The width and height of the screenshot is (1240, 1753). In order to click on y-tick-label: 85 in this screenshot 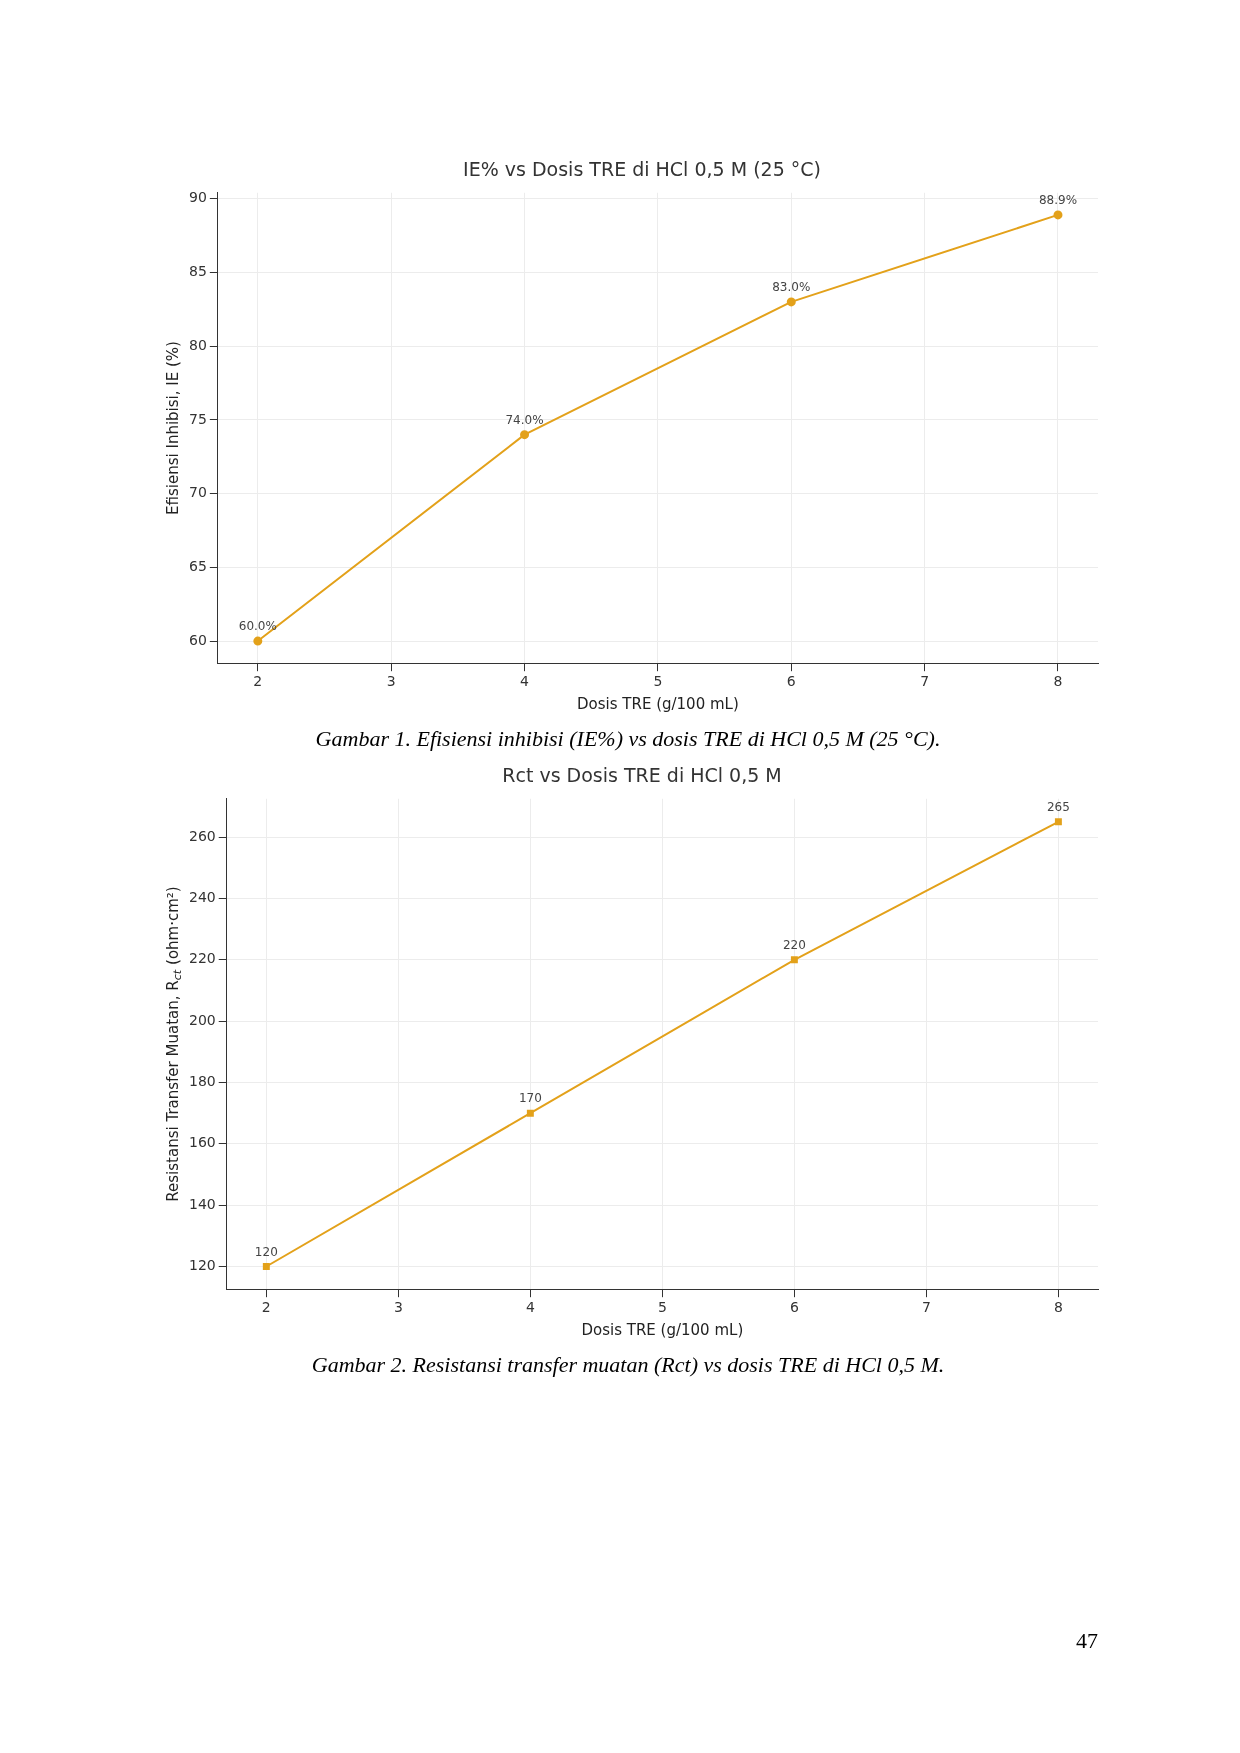, I will do `click(197, 271)`.